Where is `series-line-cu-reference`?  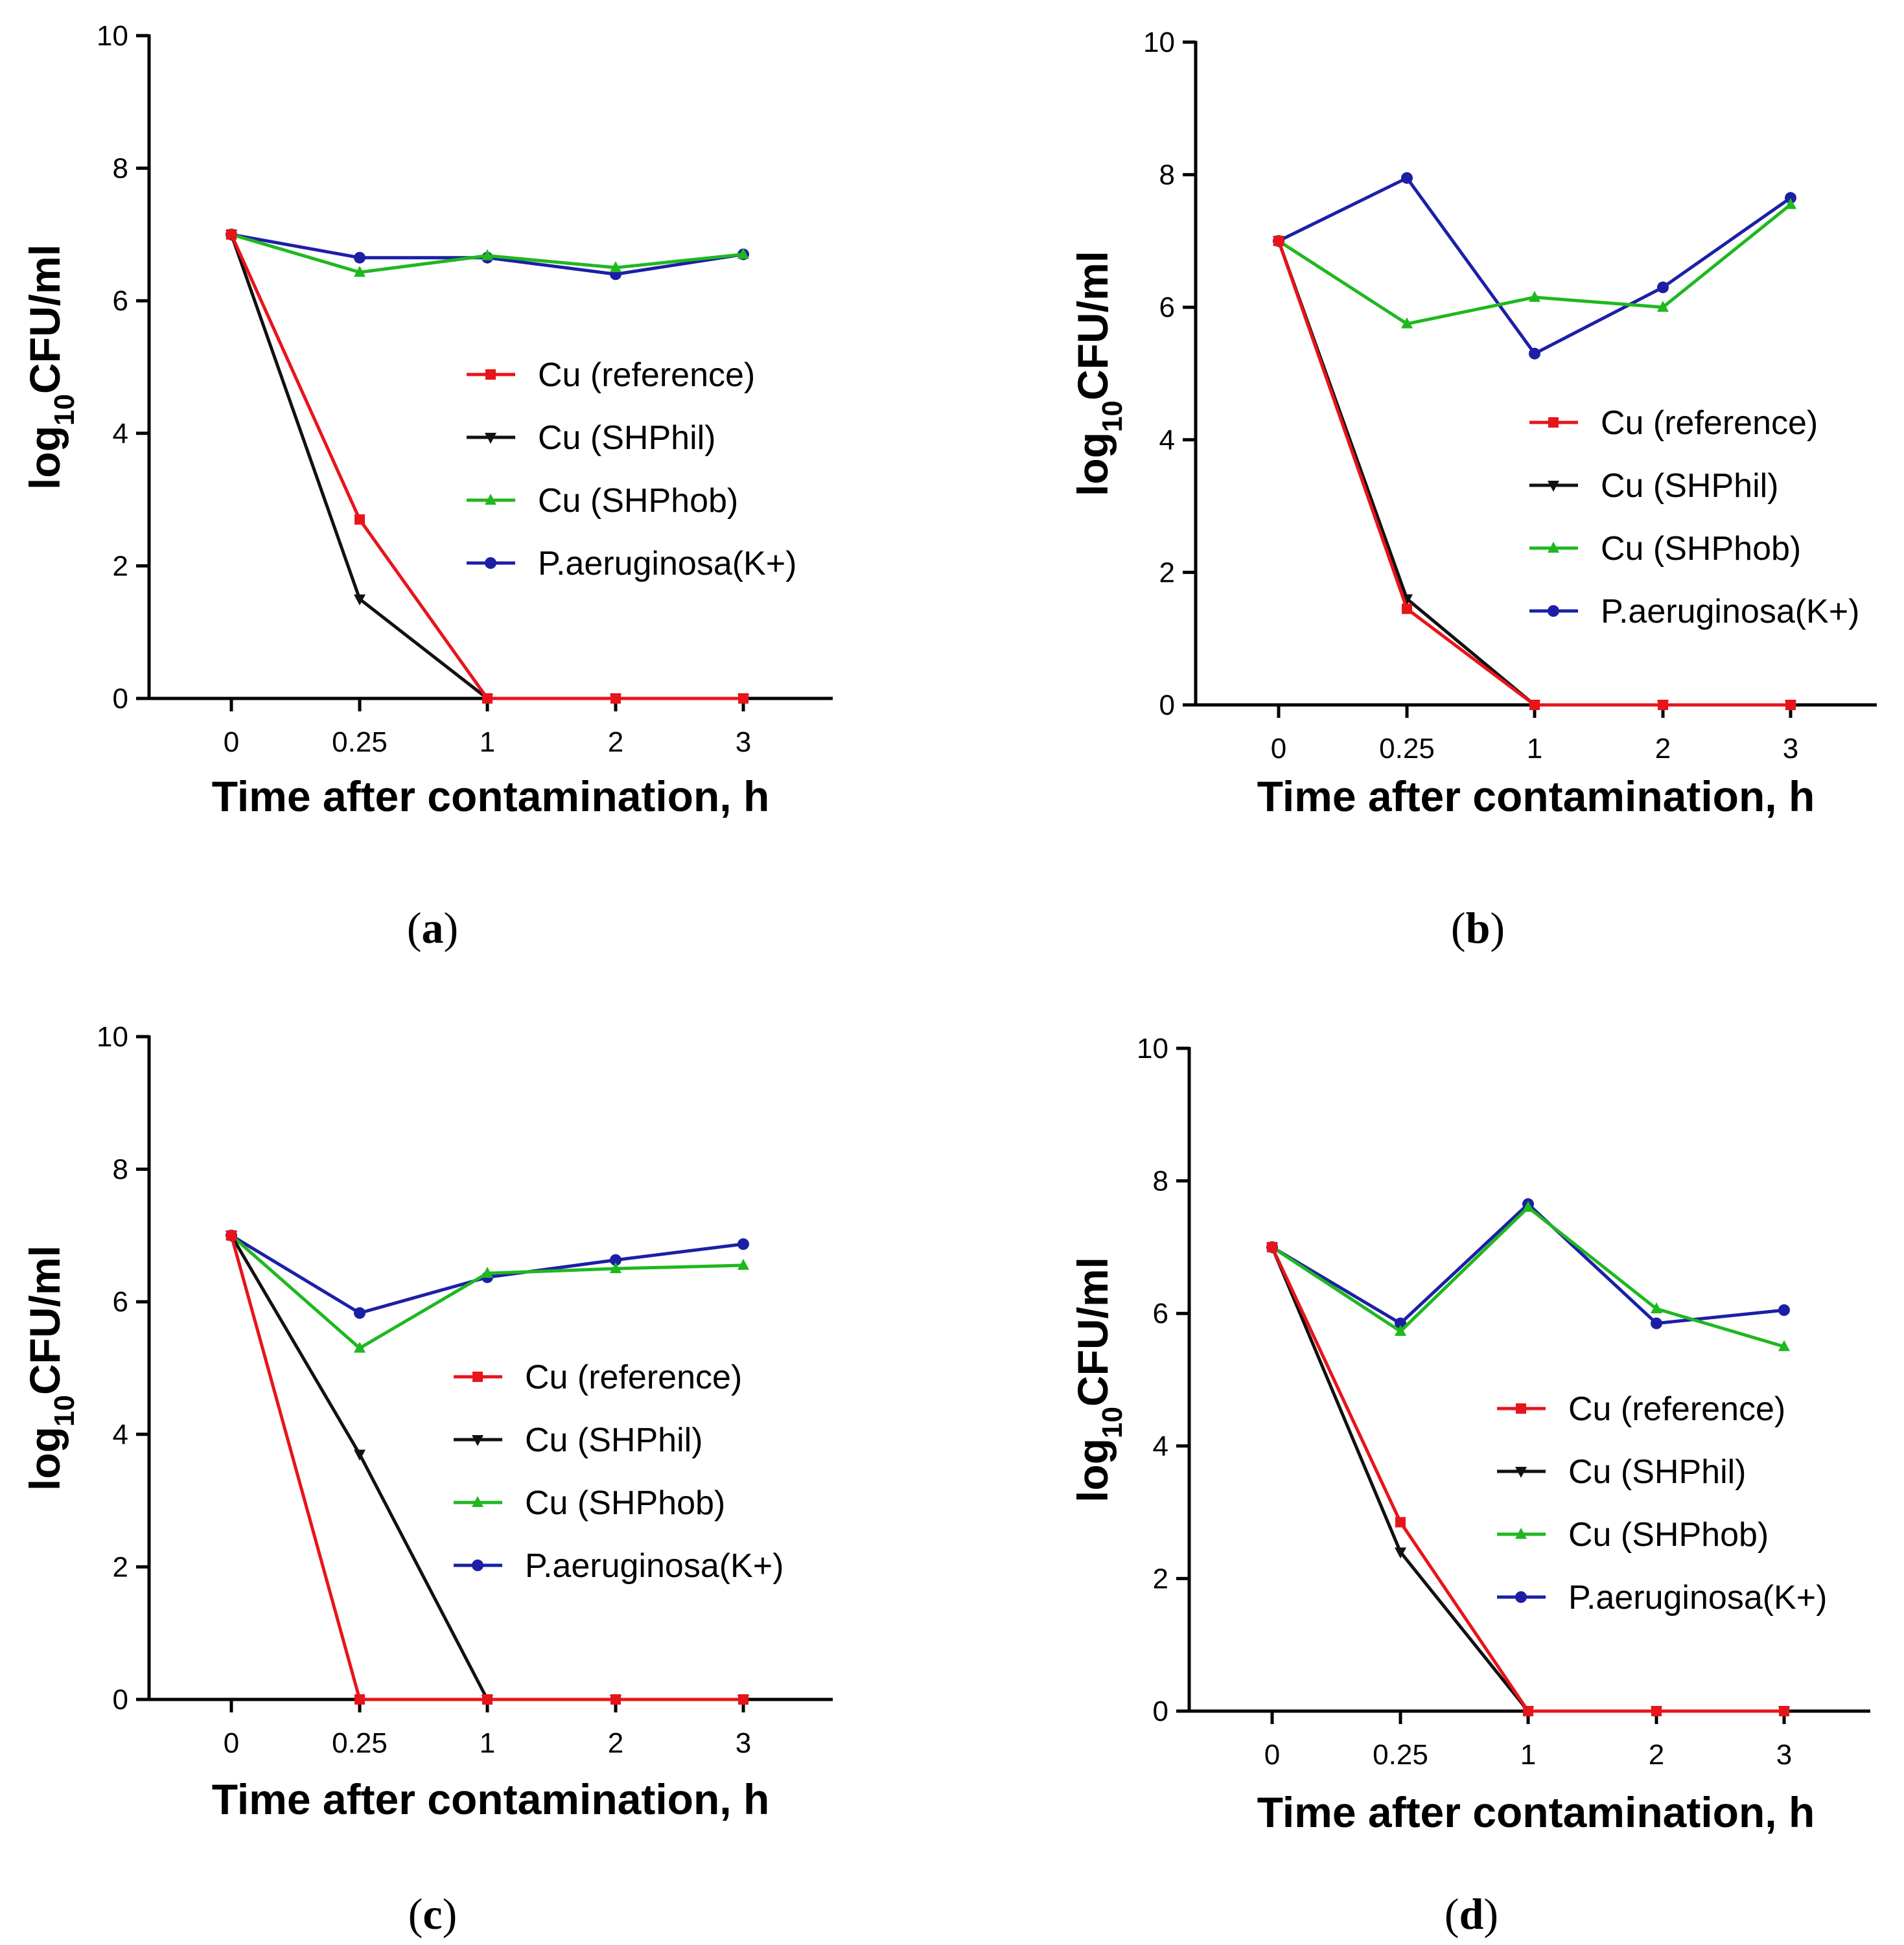 series-line-cu-reference is located at coordinates (486, 466).